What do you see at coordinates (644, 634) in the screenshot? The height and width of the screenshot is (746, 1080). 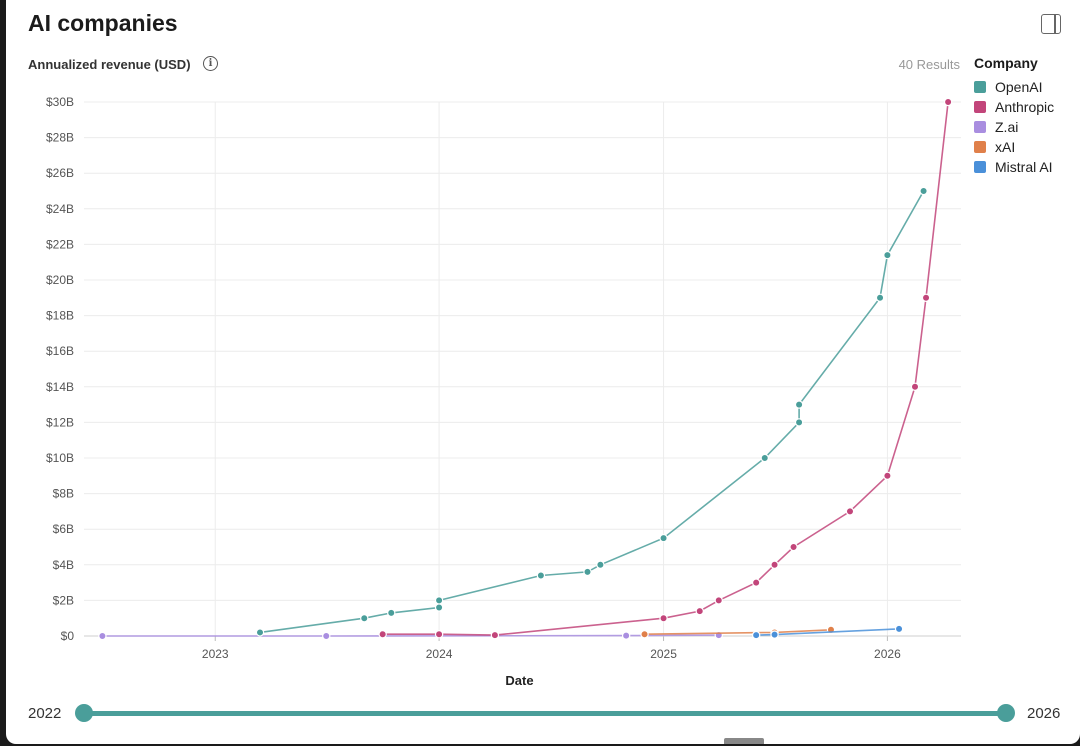 I see `data-point-xai` at bounding box center [644, 634].